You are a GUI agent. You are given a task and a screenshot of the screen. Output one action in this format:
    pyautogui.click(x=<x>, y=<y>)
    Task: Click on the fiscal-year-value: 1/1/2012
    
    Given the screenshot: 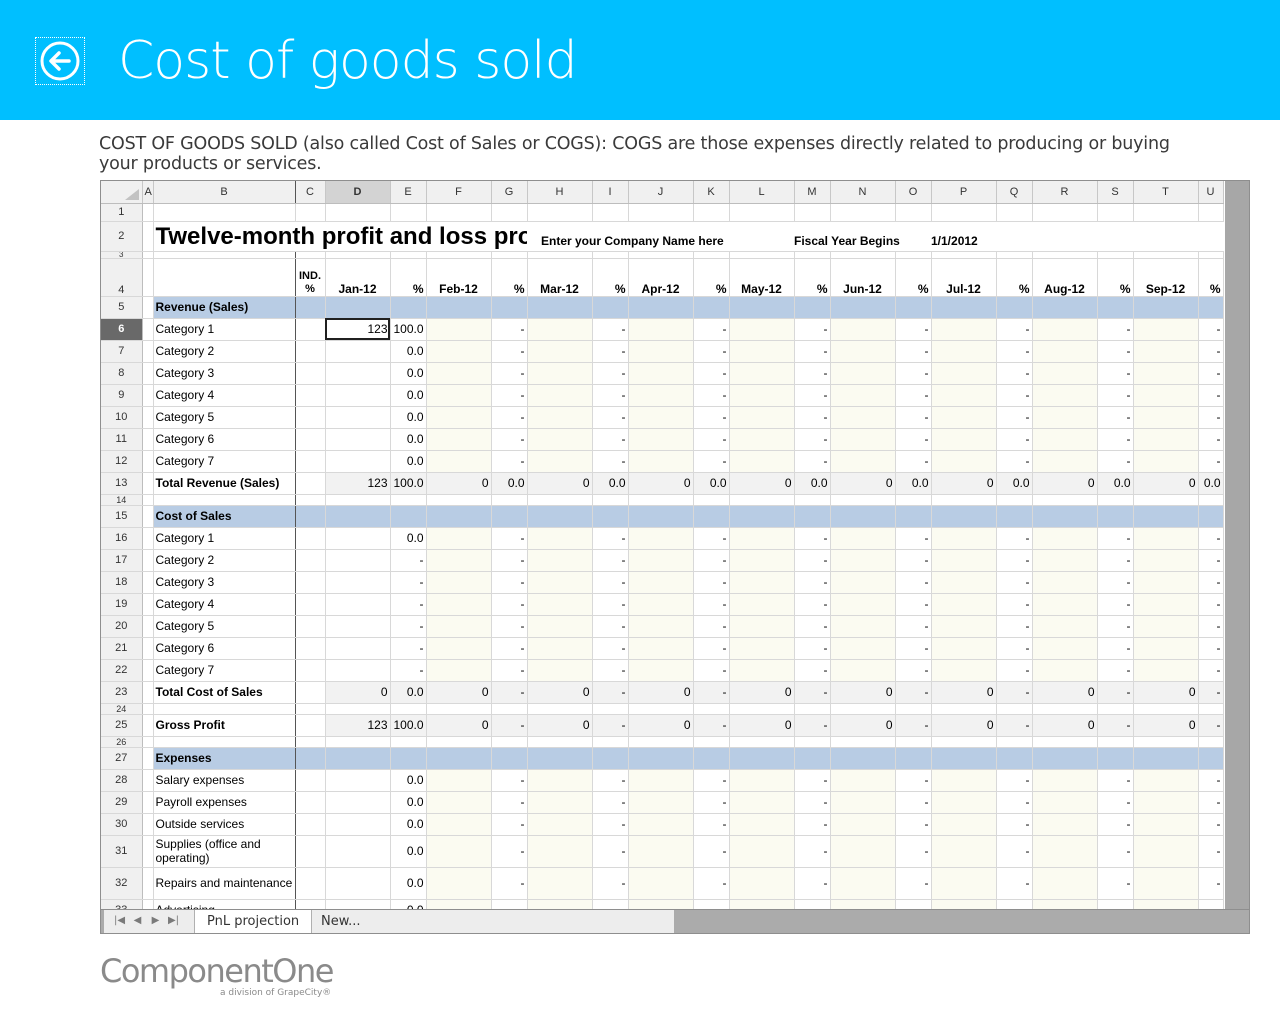 What is the action you would take?
    pyautogui.click(x=981, y=236)
    